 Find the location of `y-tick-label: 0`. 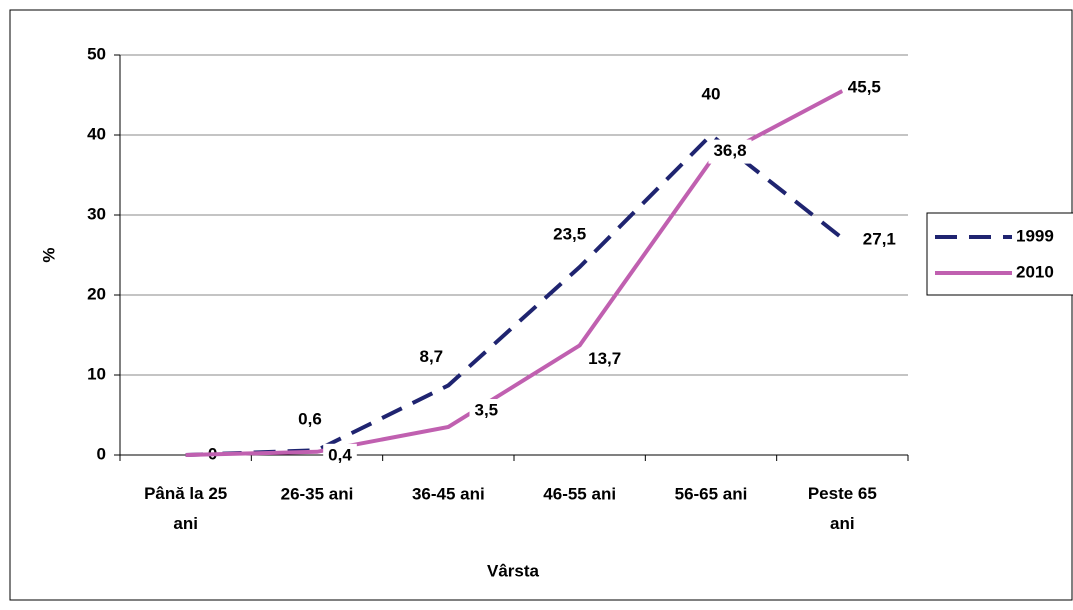

y-tick-label: 0 is located at coordinates (101, 453).